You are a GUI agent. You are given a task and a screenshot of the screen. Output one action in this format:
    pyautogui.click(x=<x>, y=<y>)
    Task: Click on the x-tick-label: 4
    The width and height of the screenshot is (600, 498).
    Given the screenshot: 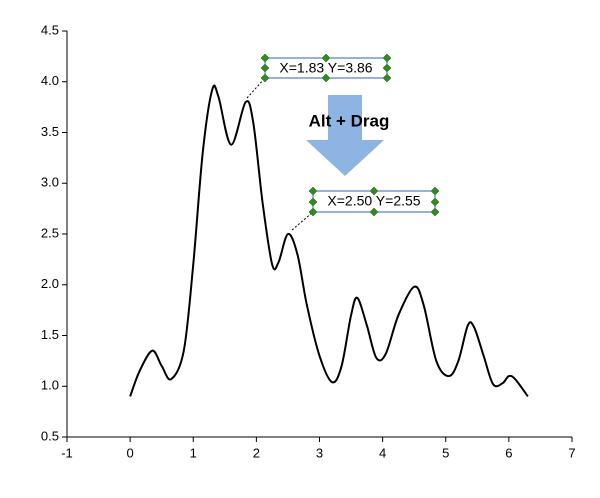 What is the action you would take?
    pyautogui.click(x=382, y=452)
    